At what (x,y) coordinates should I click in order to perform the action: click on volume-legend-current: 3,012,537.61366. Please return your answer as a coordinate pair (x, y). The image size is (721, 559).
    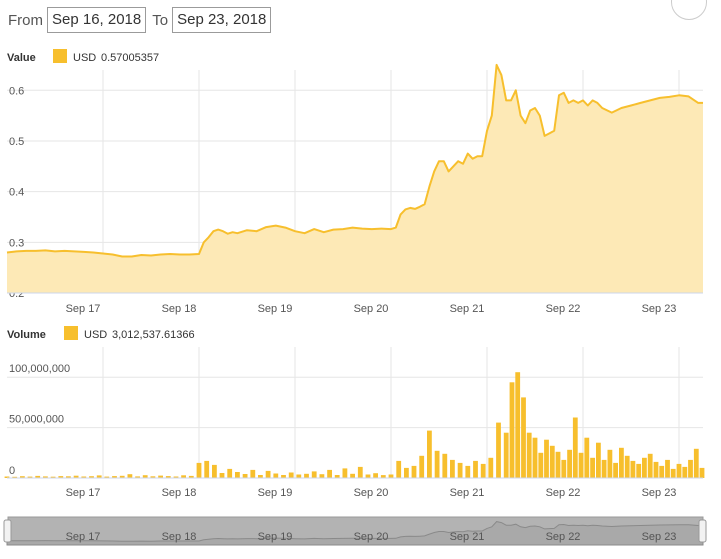
    Looking at the image, I should click on (153, 335).